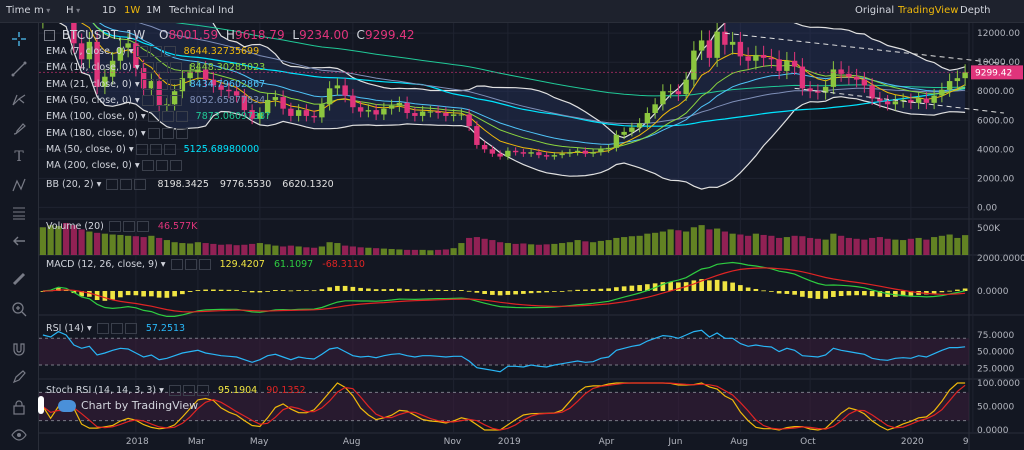  I want to click on indicator-label: EMA (50, close, 0), so click(89, 100).